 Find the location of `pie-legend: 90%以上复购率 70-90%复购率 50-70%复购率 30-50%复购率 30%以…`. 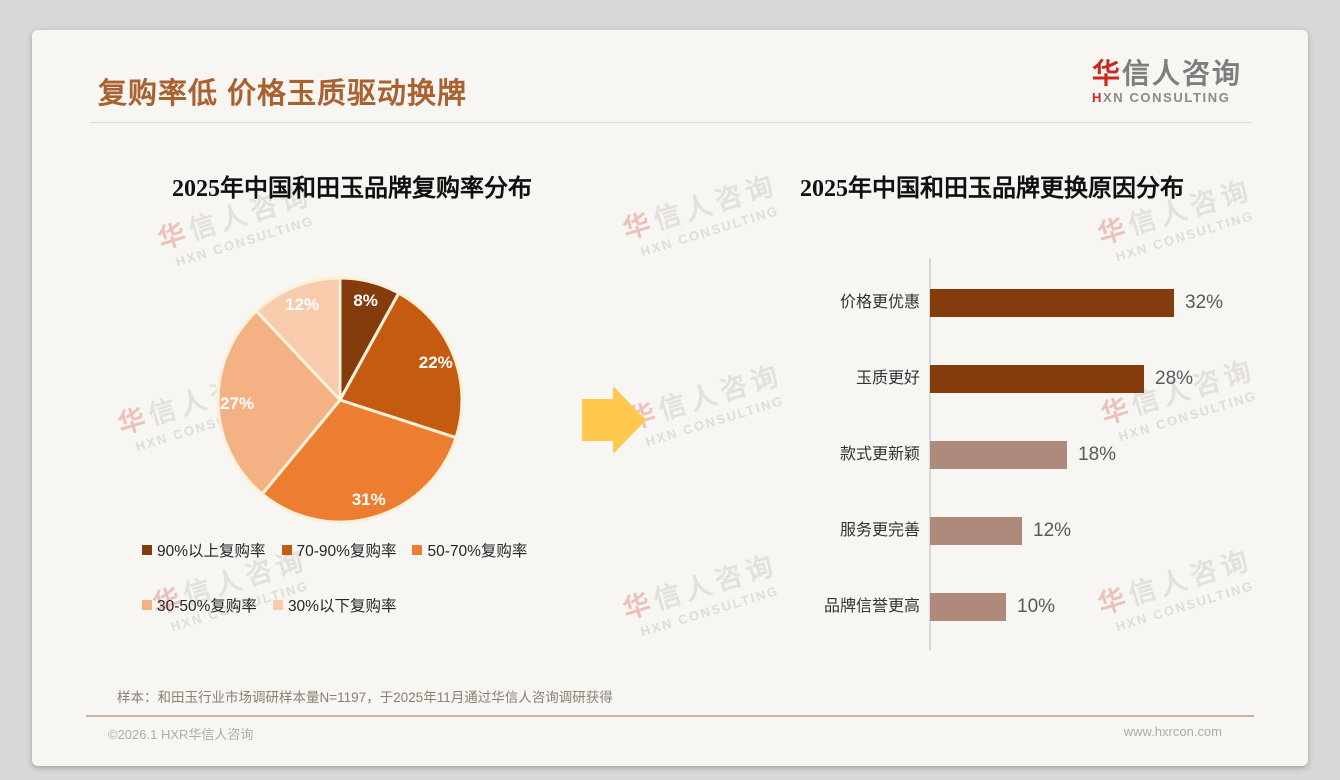

pie-legend: 90%以上复购率 70-90%复购率 50-70%复购率 30-50%复购率 30%以… is located at coordinates (387, 594).